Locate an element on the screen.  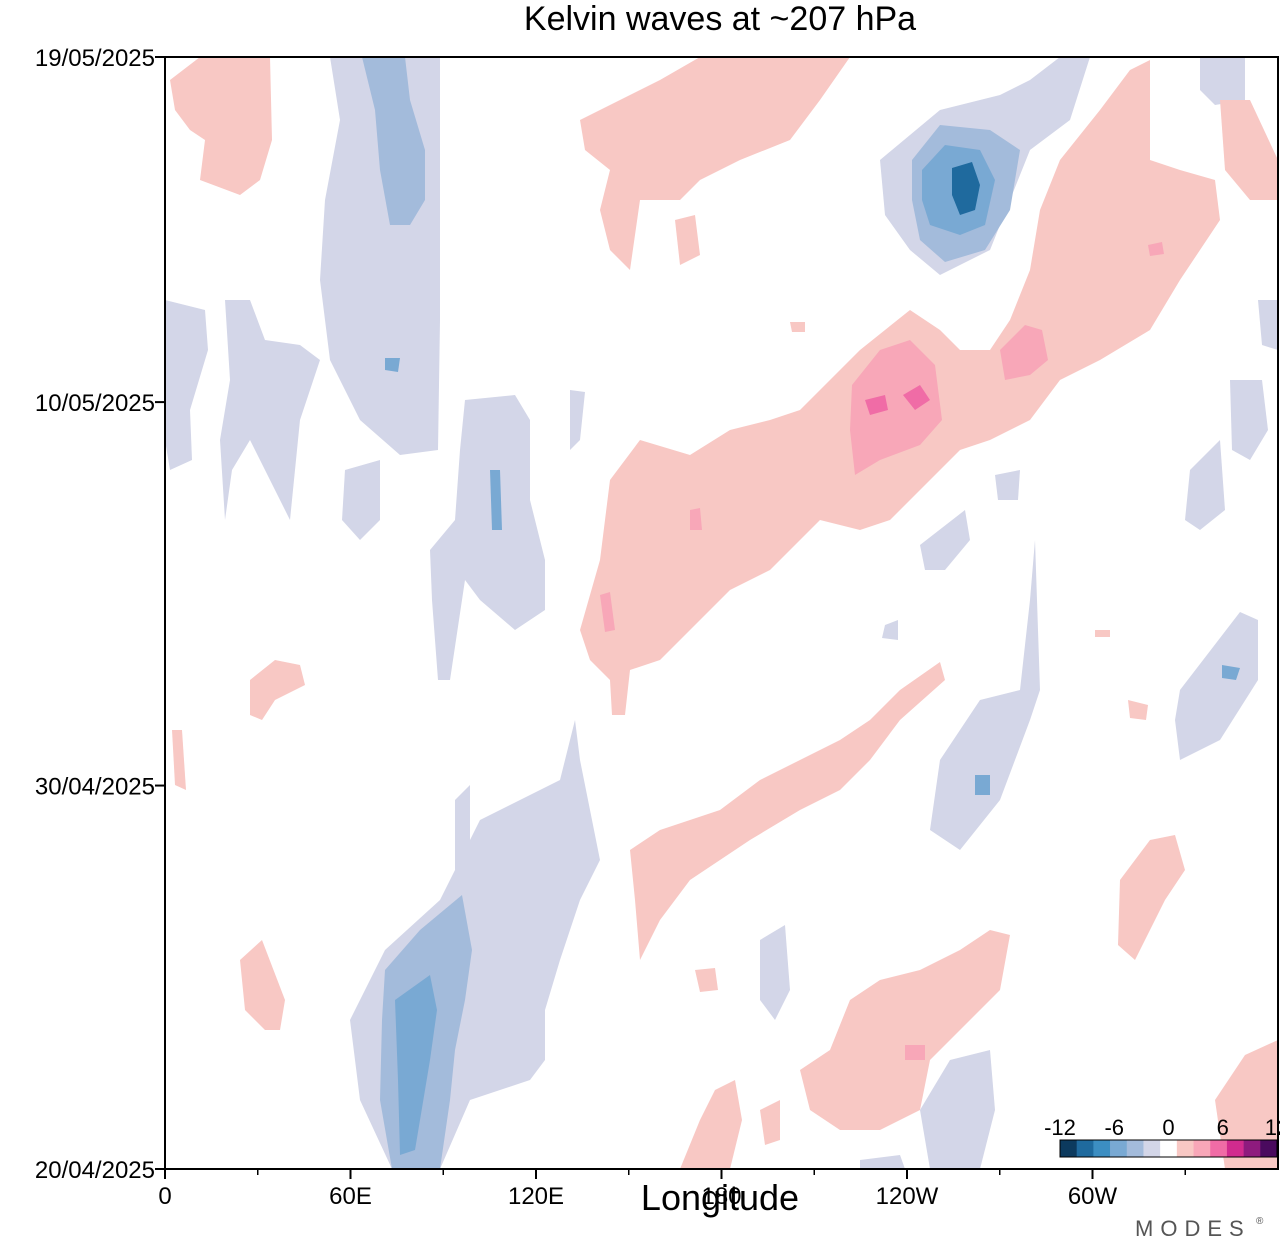
colorbar-tick-label: -6 is located at coordinates (1114, 1127).